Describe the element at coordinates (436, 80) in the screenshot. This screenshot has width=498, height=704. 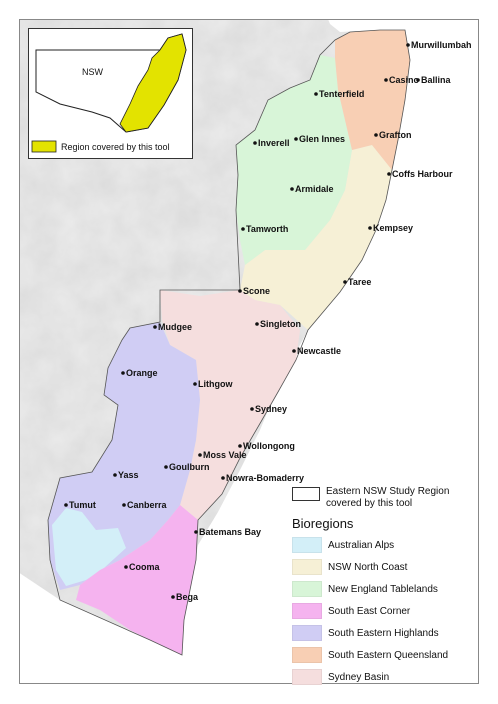
I see `town-label: Ballina` at that location.